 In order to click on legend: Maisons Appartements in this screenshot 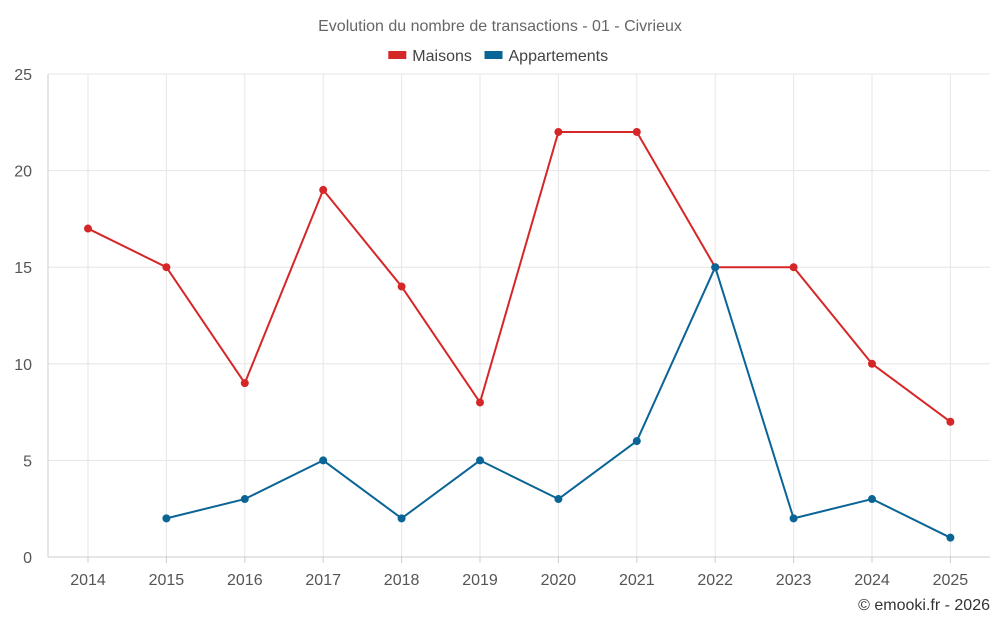, I will do `click(498, 56)`.